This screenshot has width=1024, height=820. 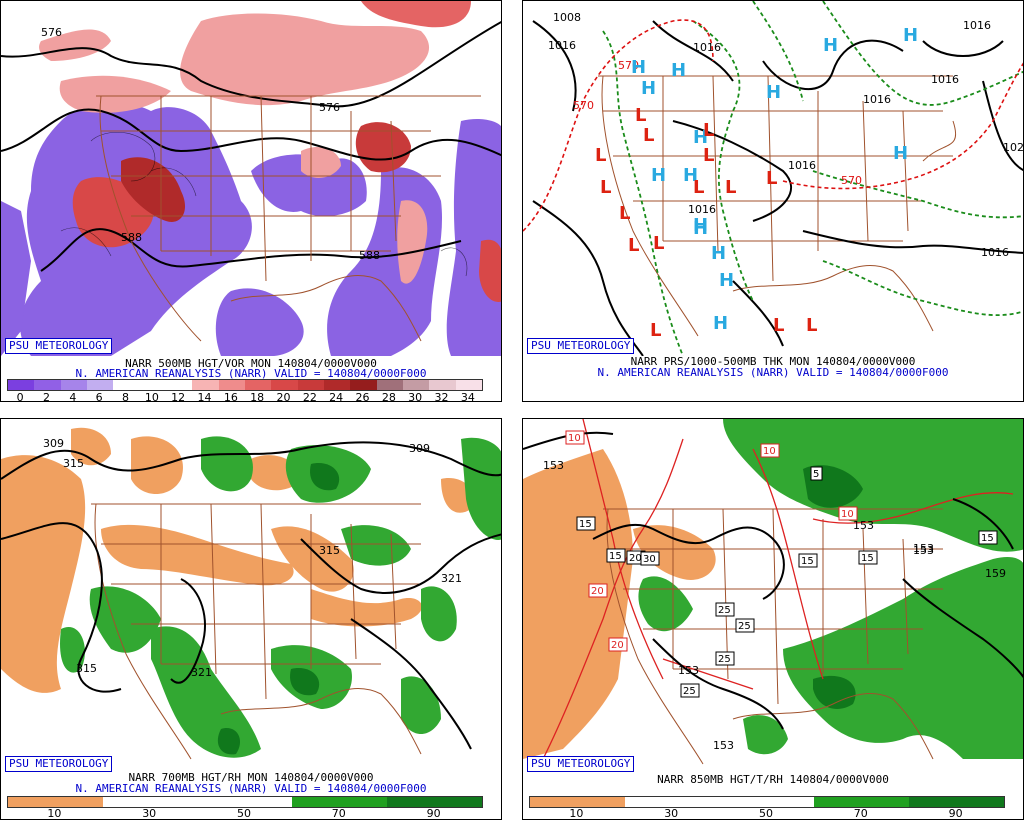 I want to click on height-label: 588, so click(x=369, y=255).